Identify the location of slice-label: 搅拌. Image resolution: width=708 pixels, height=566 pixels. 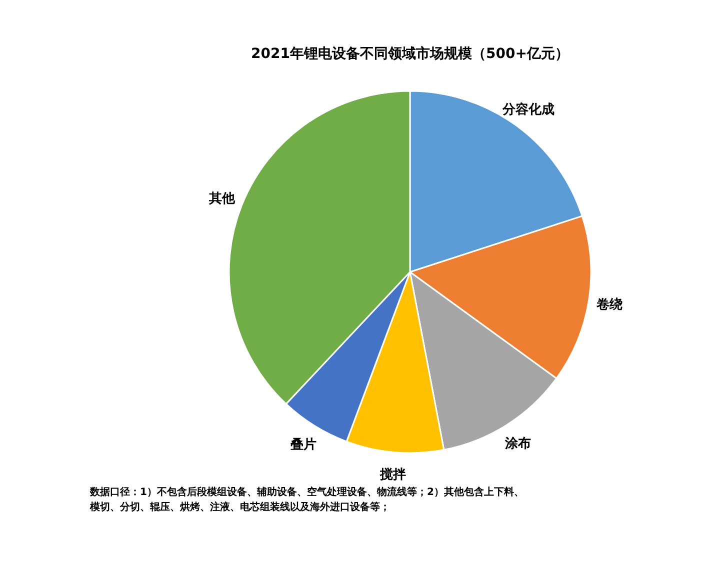
(392, 474).